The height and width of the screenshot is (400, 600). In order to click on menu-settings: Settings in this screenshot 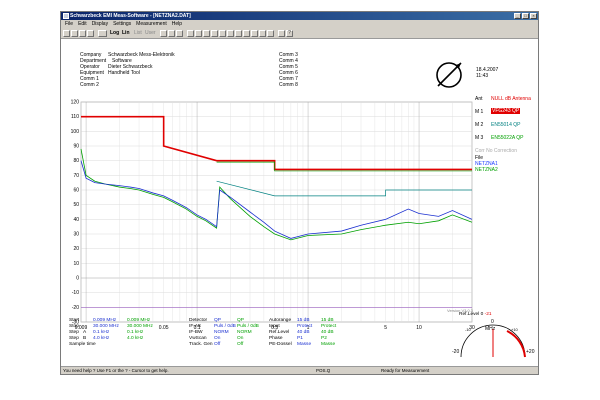, I will do `click(122, 24)`.